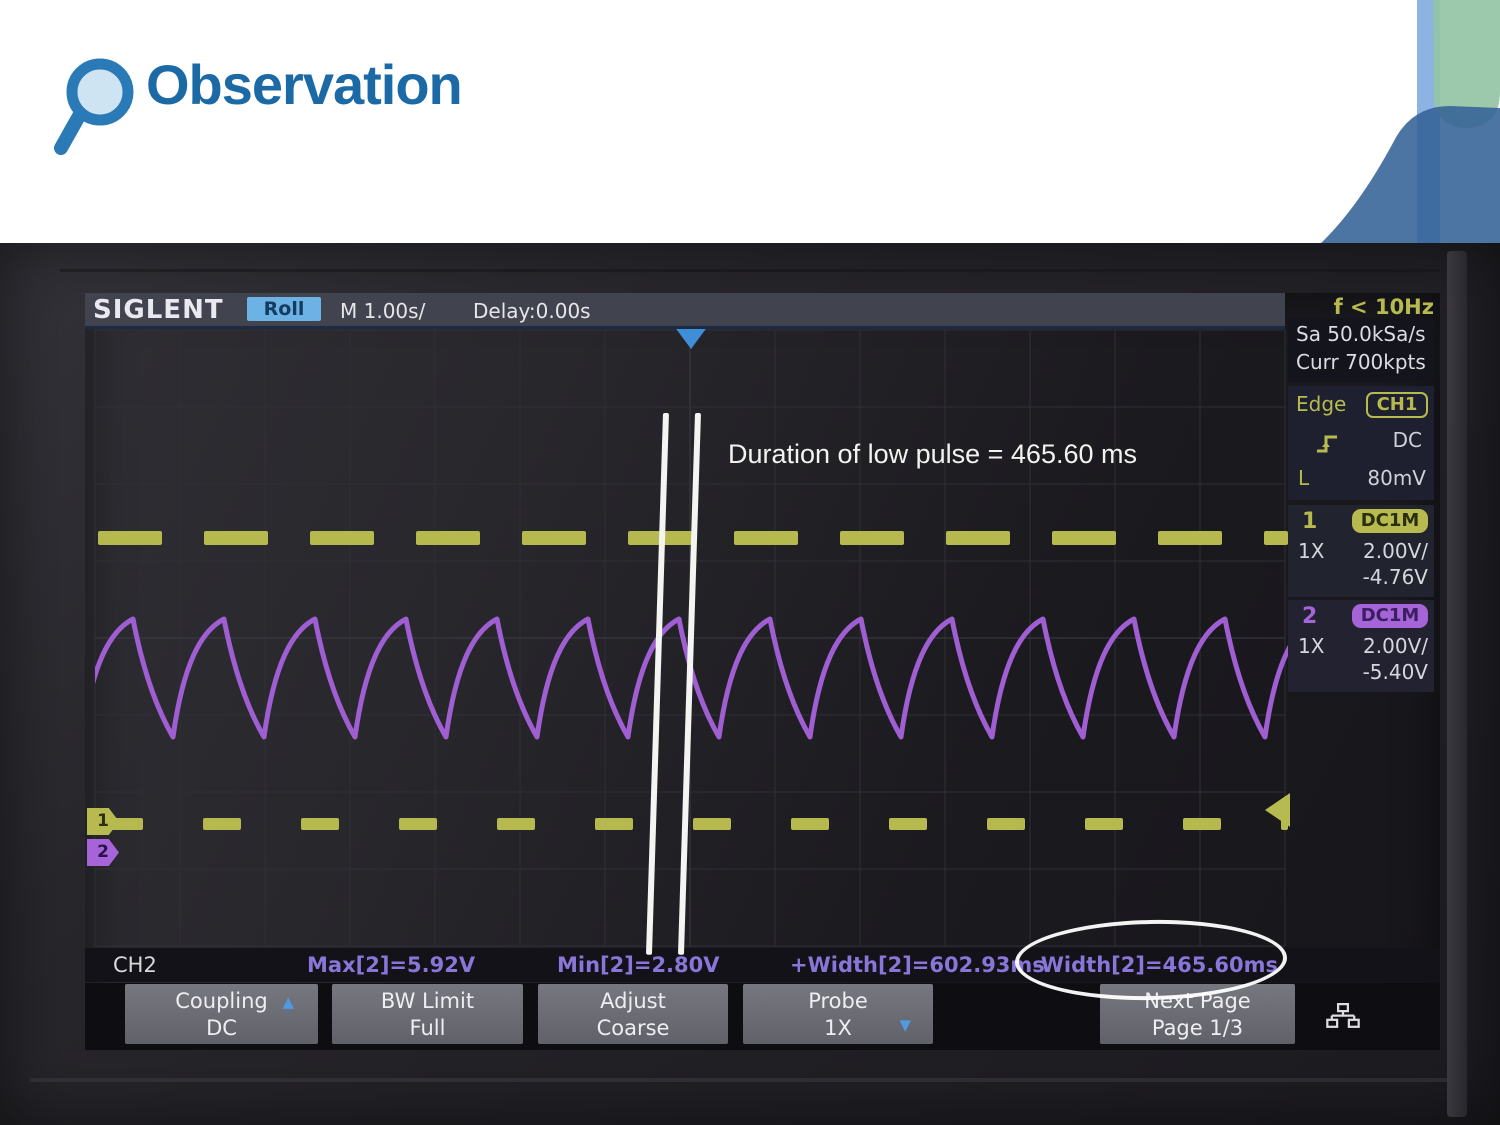 The width and height of the screenshot is (1500, 1125). What do you see at coordinates (1407, 440) in the screenshot?
I see `trigger-coupling: DC` at bounding box center [1407, 440].